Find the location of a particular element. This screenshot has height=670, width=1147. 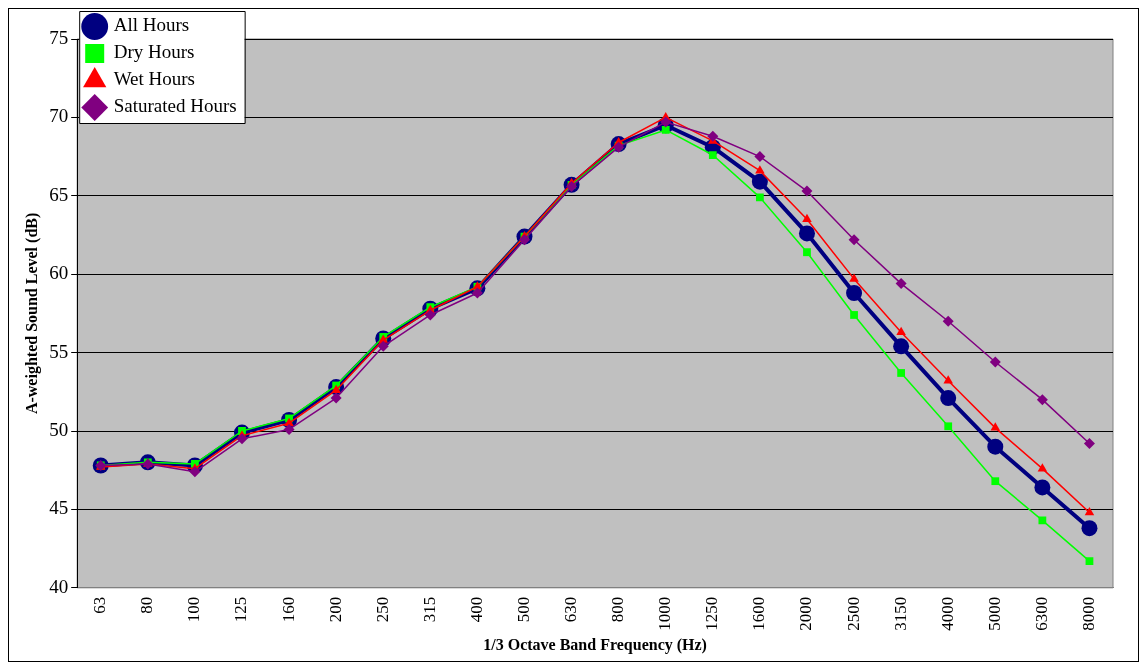

x-tick-label: 500 is located at coordinates (523, 609).